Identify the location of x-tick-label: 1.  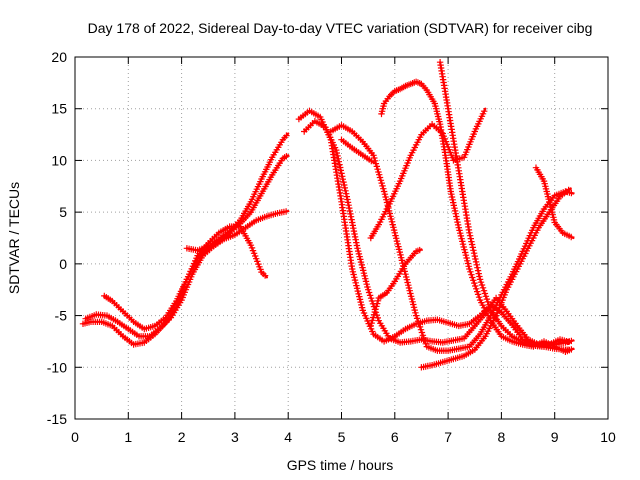
(128, 437).